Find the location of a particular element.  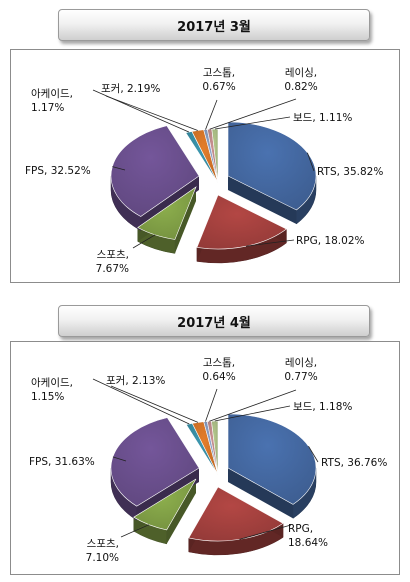

data-label-racing: 레이싱, 0.77% is located at coordinates (300, 370).